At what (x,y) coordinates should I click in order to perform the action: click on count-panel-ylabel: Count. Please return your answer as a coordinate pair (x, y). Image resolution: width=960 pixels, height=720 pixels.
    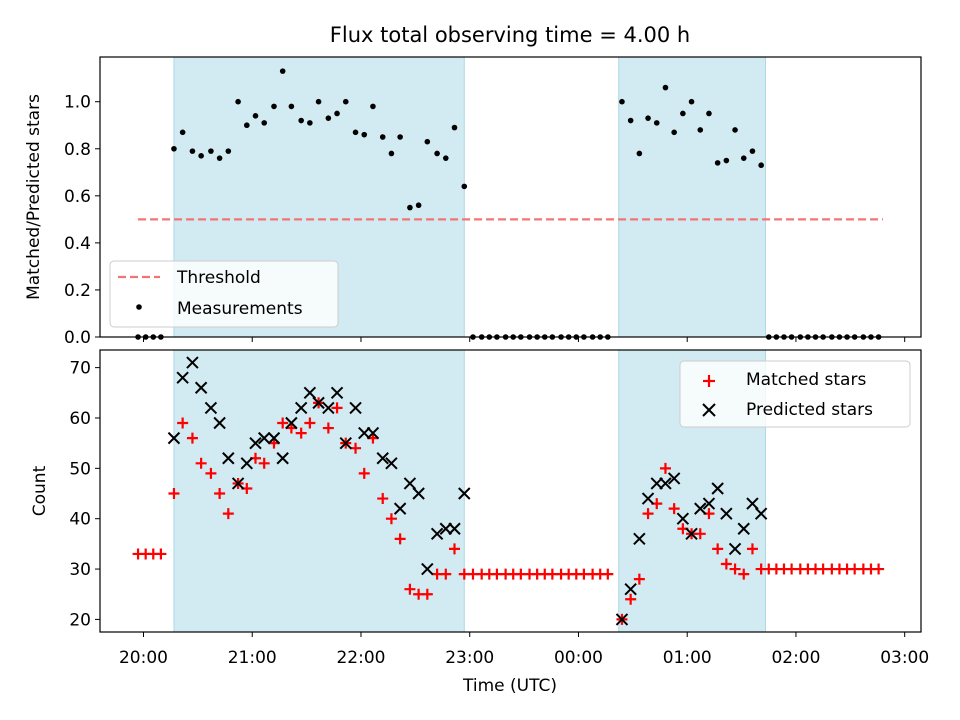
    Looking at the image, I should click on (40, 490).